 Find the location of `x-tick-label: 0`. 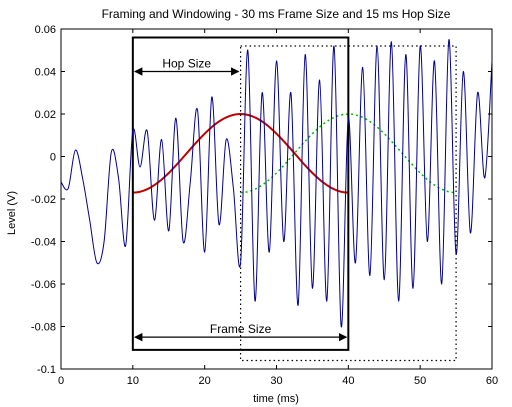

x-tick-label: 0 is located at coordinates (61, 381).